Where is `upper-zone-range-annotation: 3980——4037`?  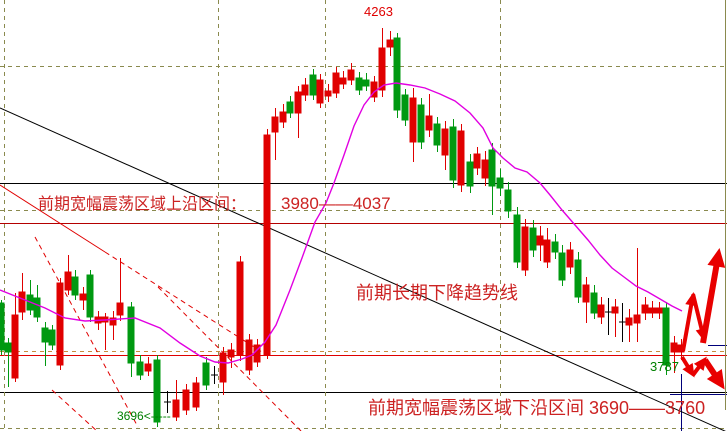 upper-zone-range-annotation: 3980——4037 is located at coordinates (336, 203).